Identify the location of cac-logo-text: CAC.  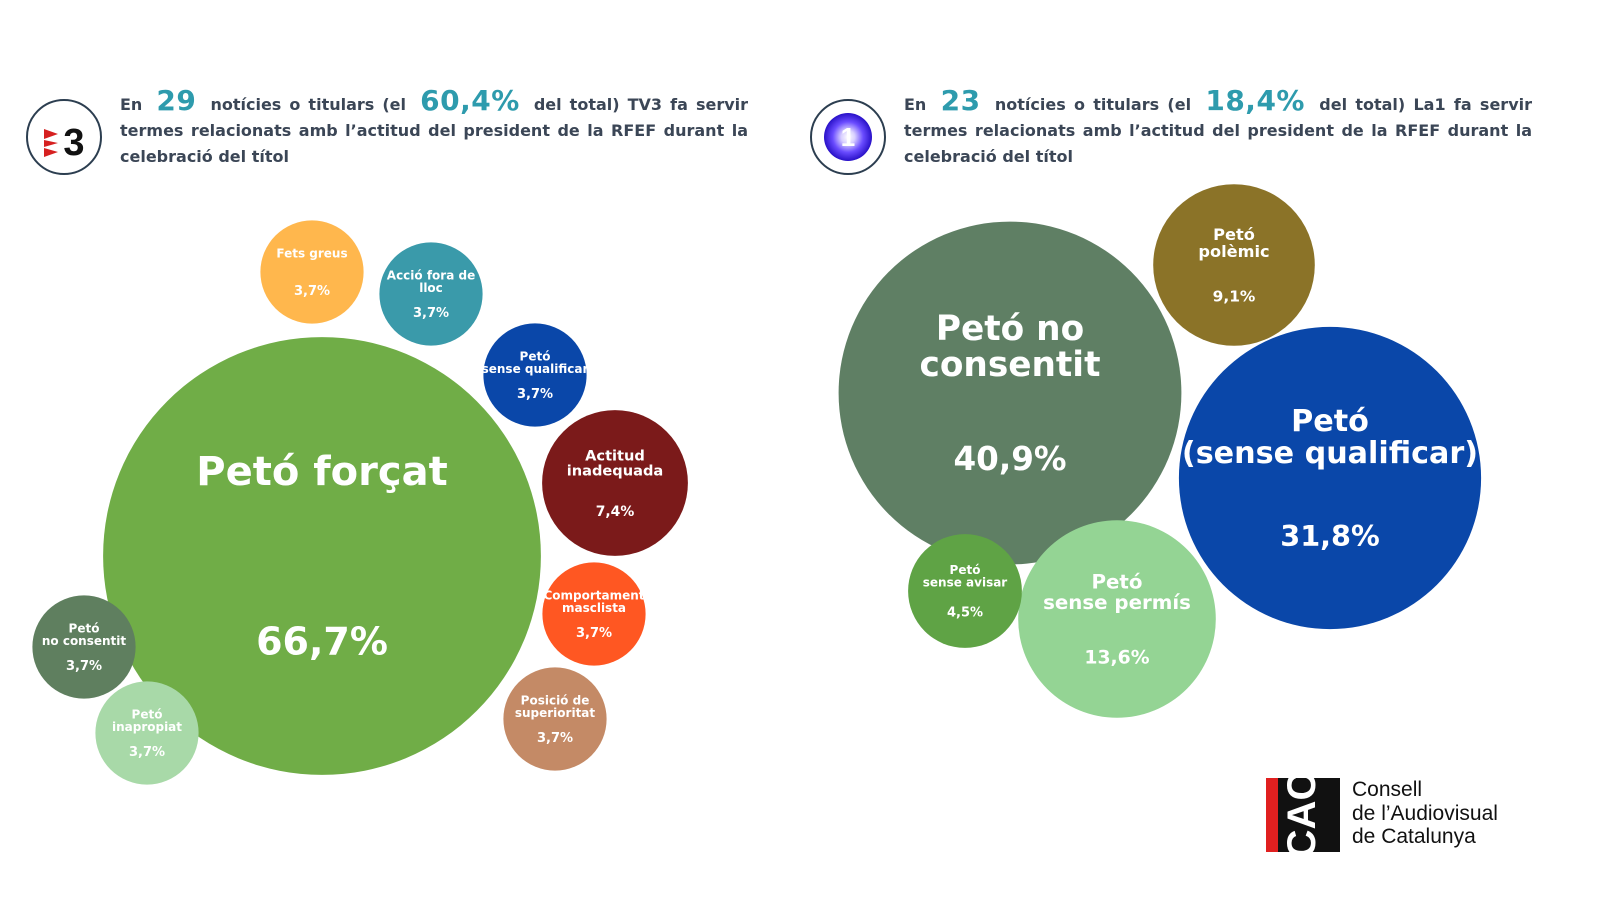
(1302, 815).